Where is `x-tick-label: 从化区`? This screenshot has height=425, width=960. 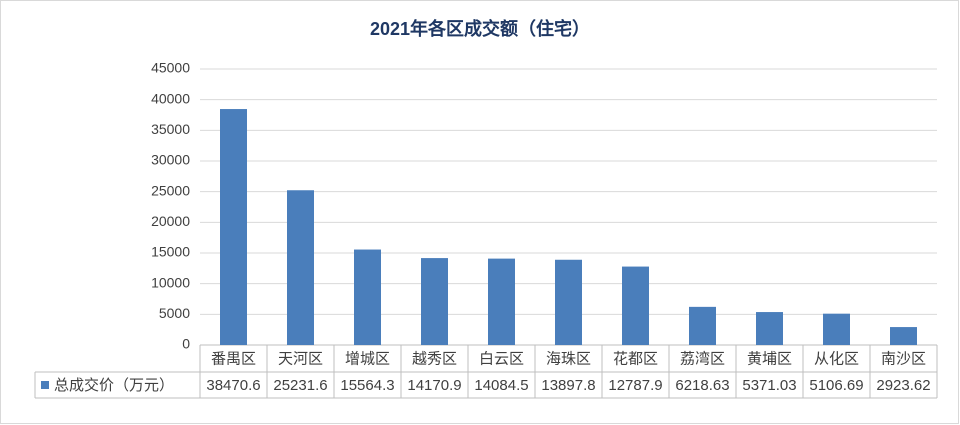 x-tick-label: 从化区 is located at coordinates (836, 358).